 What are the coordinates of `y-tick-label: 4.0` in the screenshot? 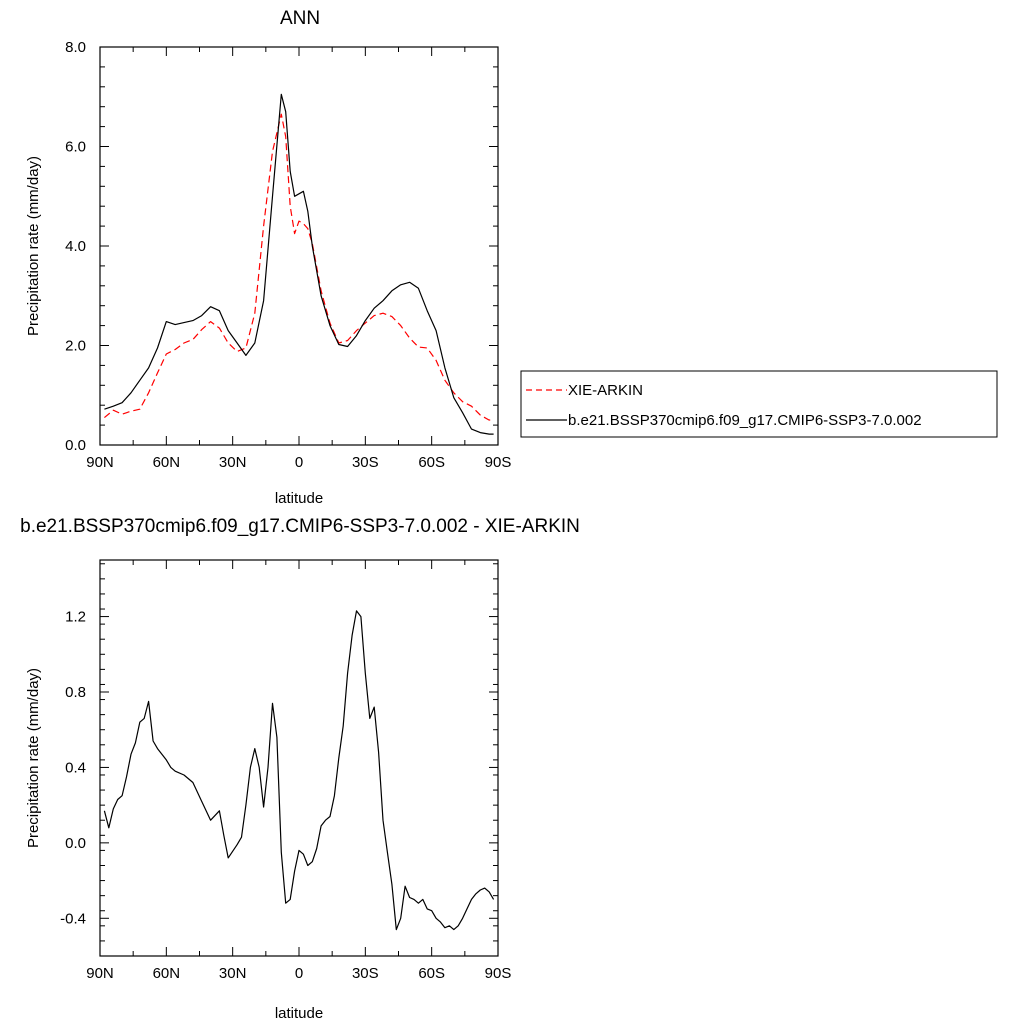 It's located at (75, 246).